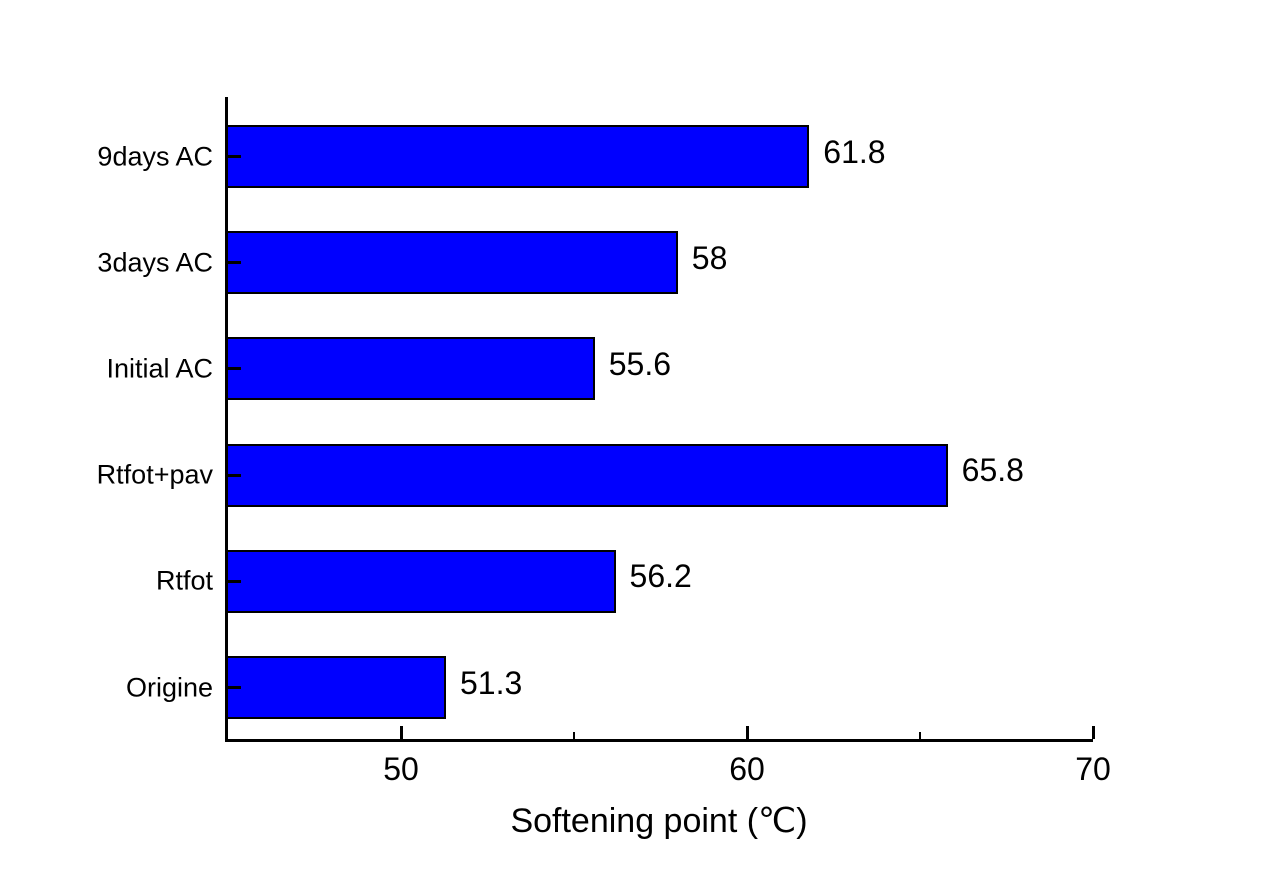 The image size is (1269, 891). What do you see at coordinates (184, 580) in the screenshot?
I see `category-label: Rtfot` at bounding box center [184, 580].